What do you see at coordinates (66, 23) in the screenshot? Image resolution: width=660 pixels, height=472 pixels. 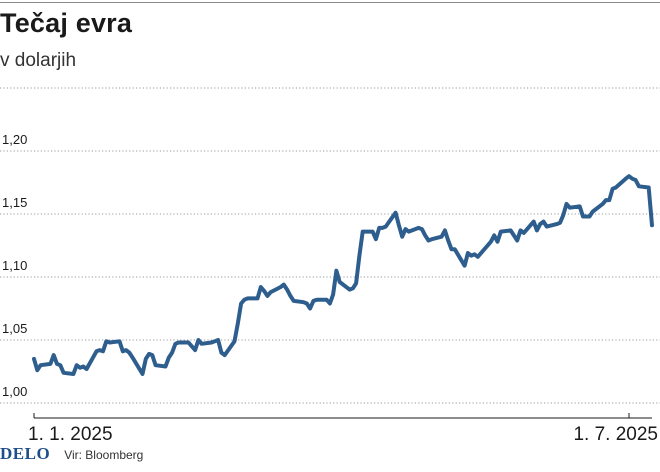 I see `chart-title: Tečaj evra` at bounding box center [66, 23].